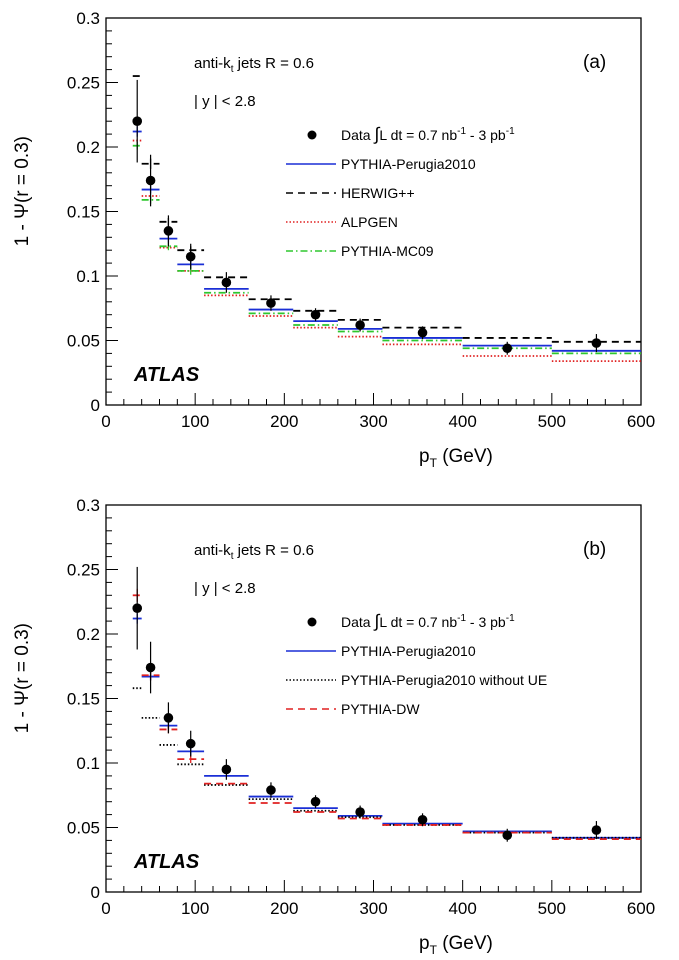 The image size is (679, 960). What do you see at coordinates (594, 62) in the screenshot?
I see `panel-label: (a)` at bounding box center [594, 62].